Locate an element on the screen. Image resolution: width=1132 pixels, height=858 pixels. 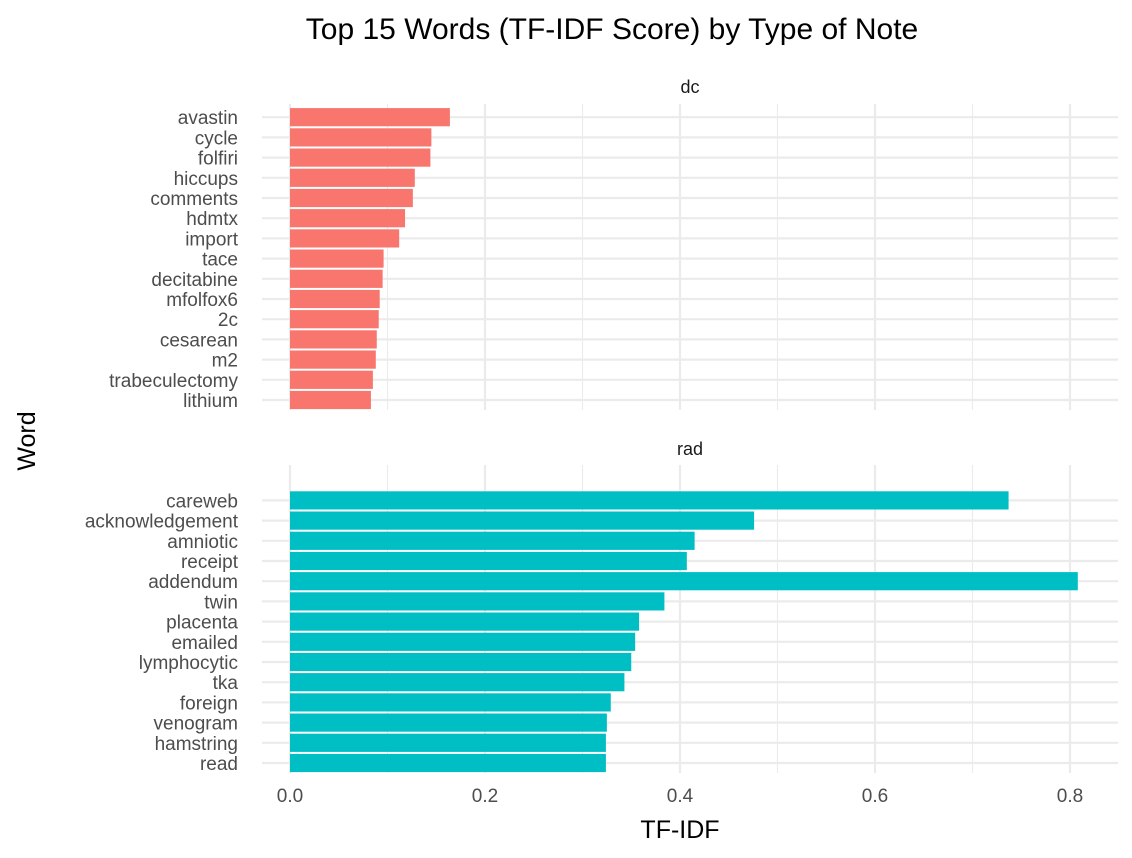
bar-amniotic is located at coordinates (492, 540).